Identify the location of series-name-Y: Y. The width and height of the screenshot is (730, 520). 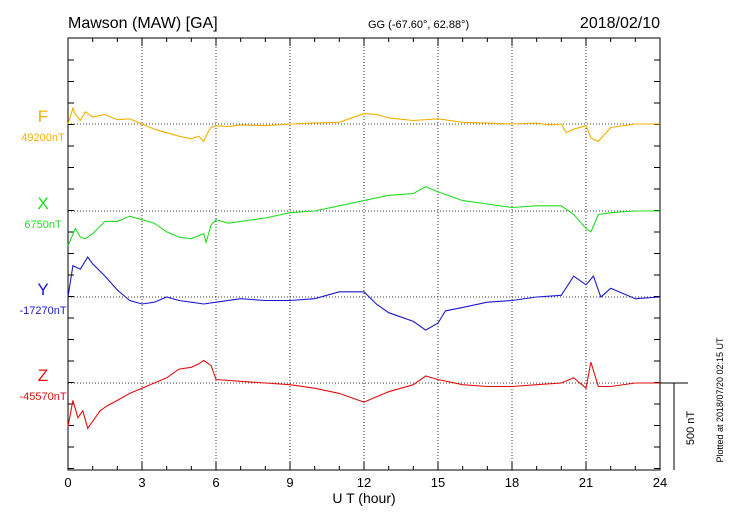
(42, 289).